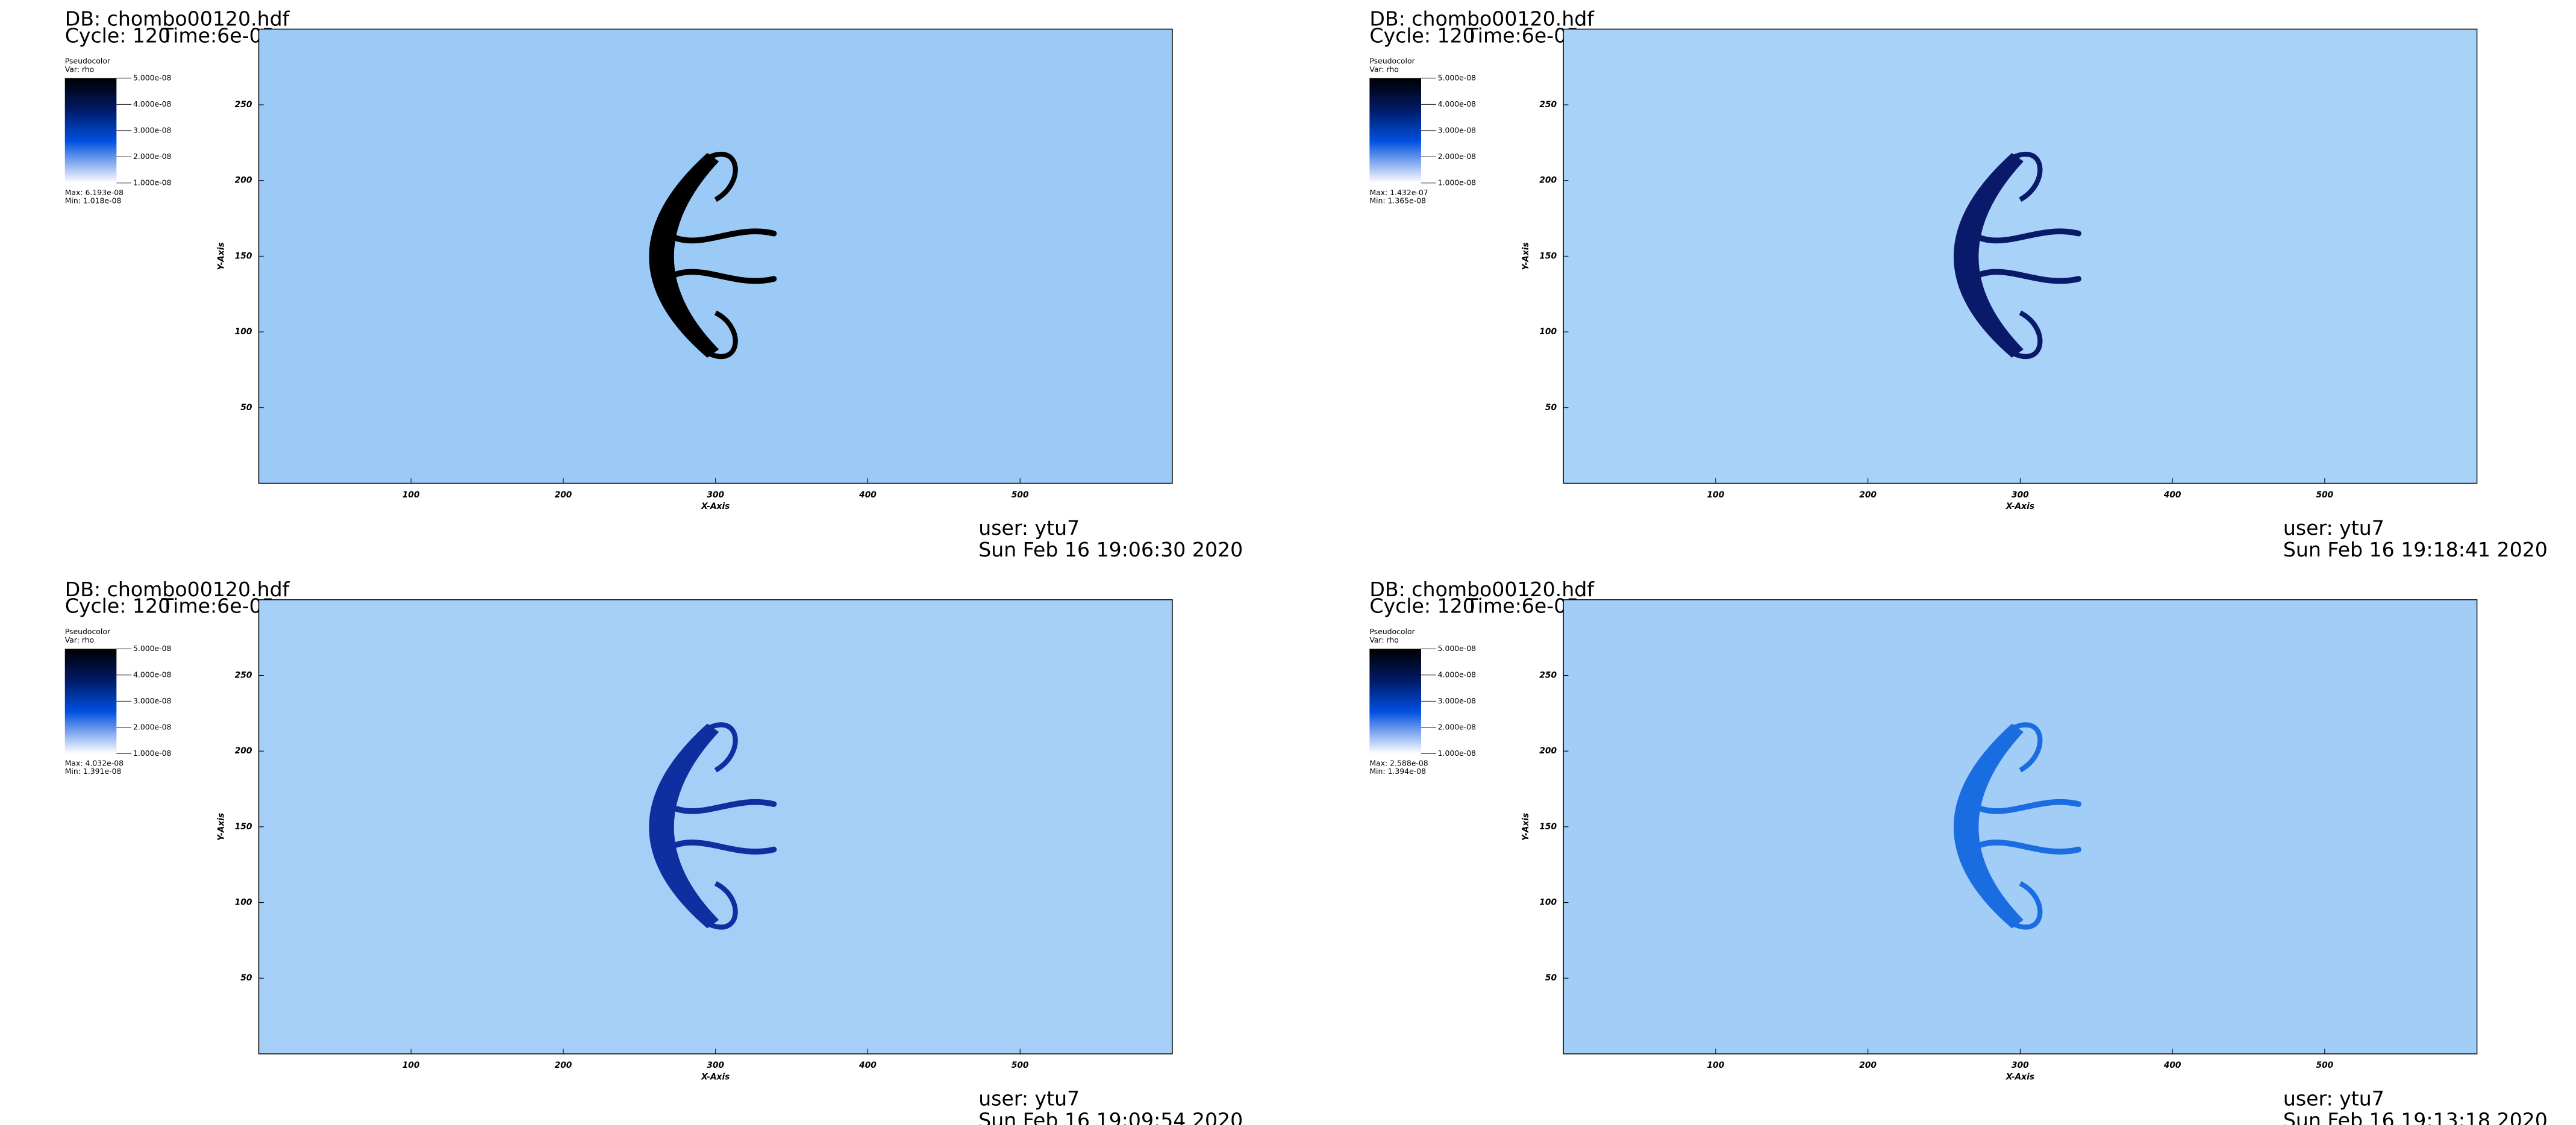 This screenshot has width=2576, height=1125. Describe the element at coordinates (2416, 549) in the screenshot. I see `date-label: Sun Feb 16 19:18:41 2020` at that location.